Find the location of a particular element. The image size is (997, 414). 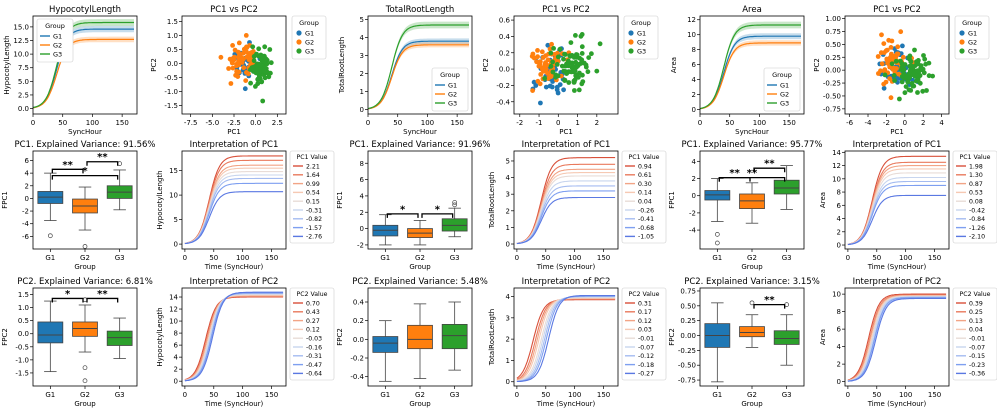

box-G3 is located at coordinates (786, 337).